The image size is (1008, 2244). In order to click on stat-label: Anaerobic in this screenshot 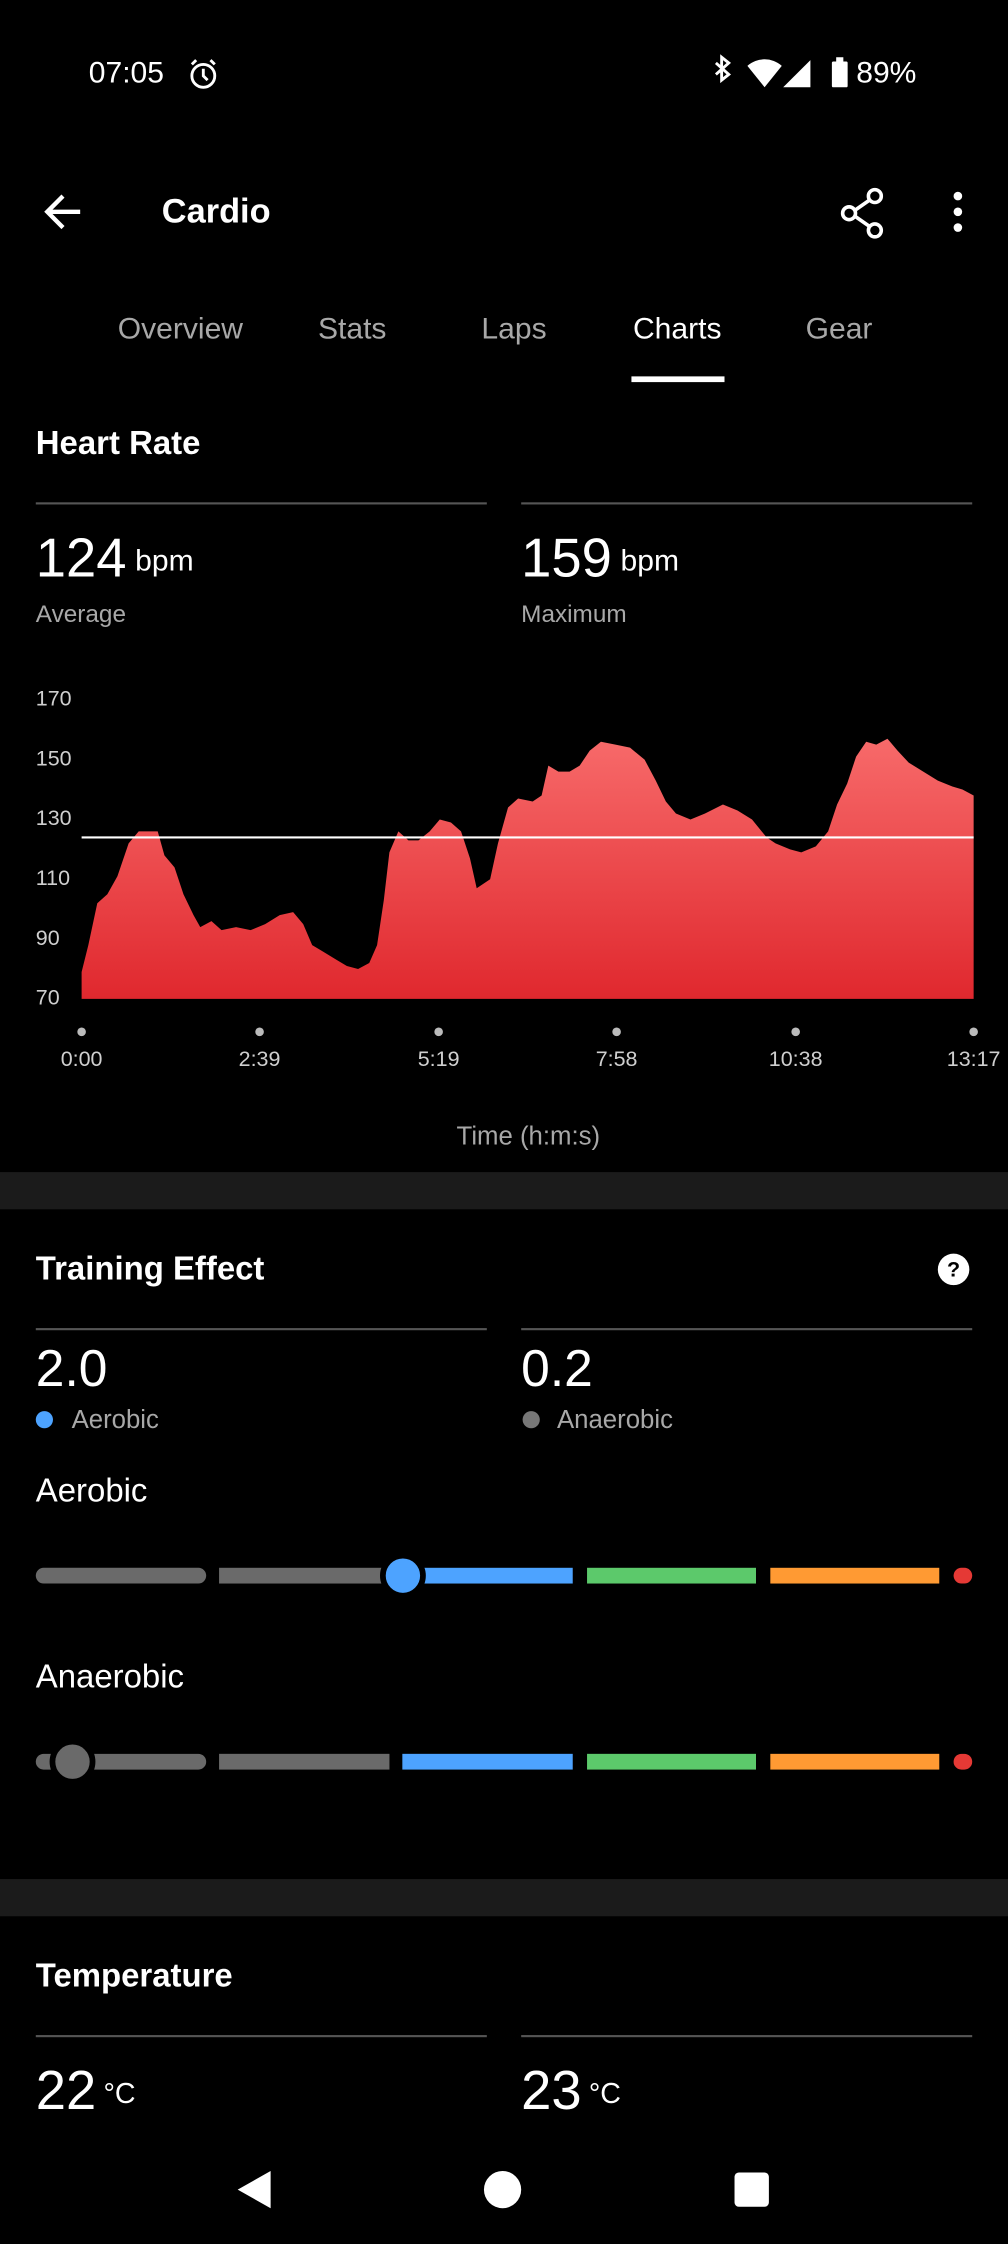, I will do `click(615, 1420)`.